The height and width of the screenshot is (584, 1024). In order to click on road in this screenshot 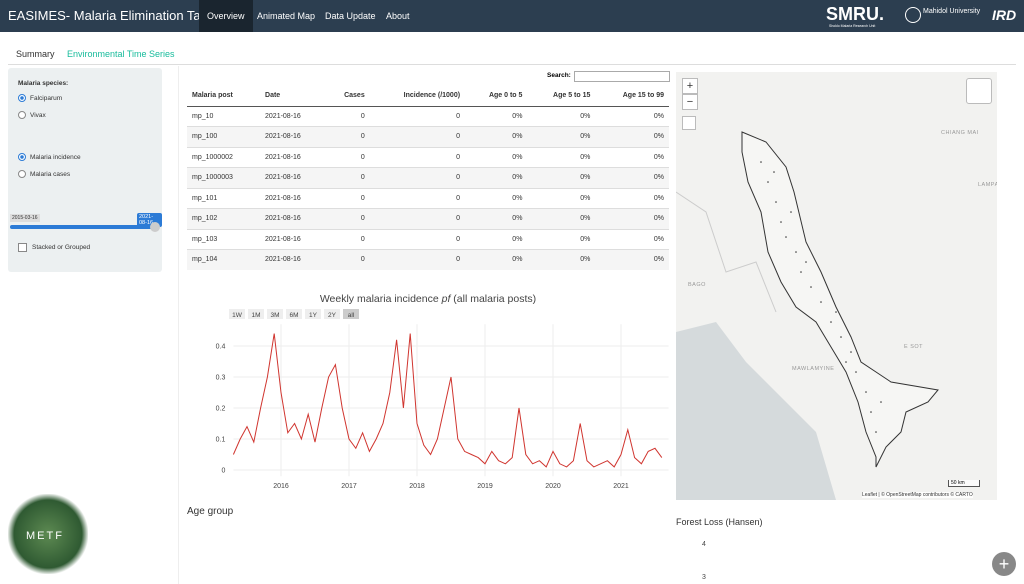, I will do `click(726, 252)`.